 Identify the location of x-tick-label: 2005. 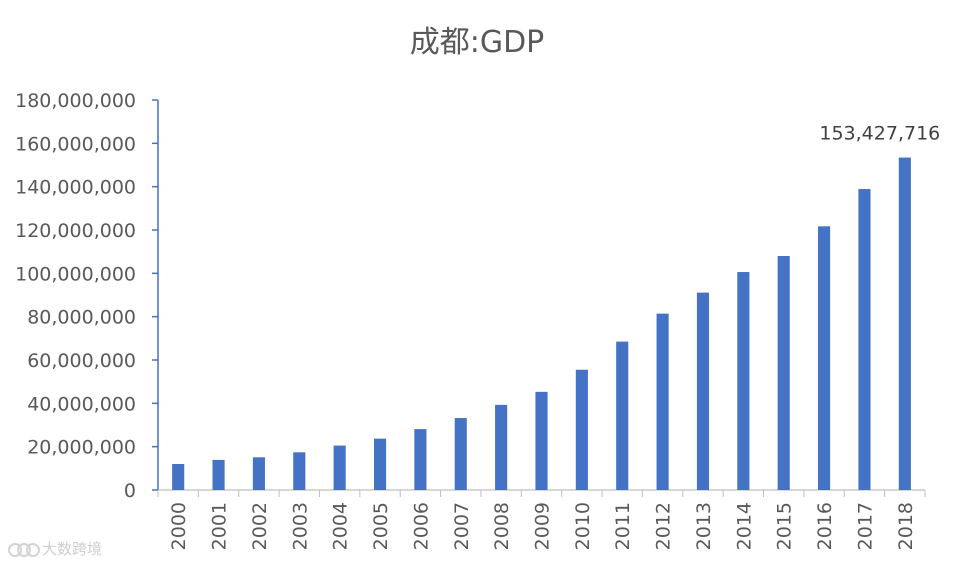
(381, 526).